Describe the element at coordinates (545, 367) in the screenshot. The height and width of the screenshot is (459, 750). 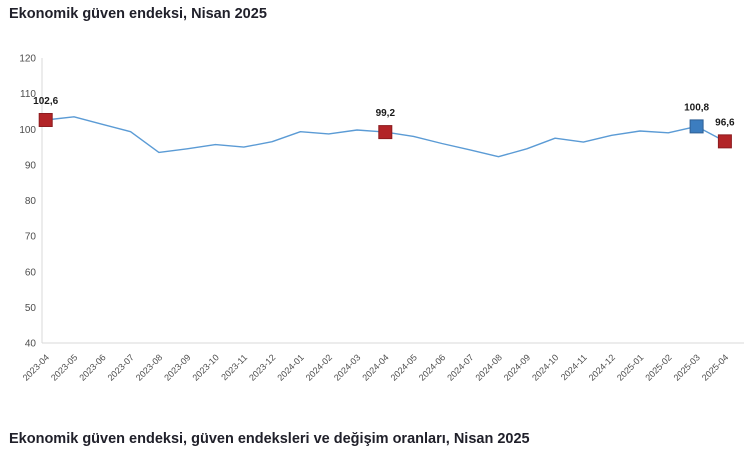
I see `x-tick-label: 2024-10` at that location.